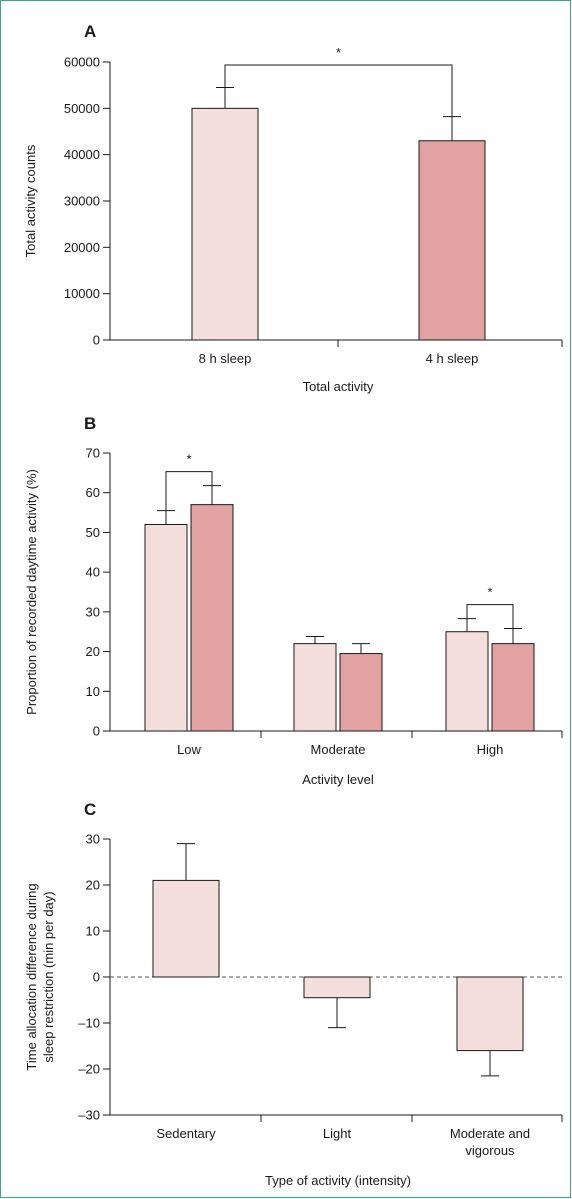  Describe the element at coordinates (93, 611) in the screenshot. I see `panel-b-y-tick-label: 30` at that location.